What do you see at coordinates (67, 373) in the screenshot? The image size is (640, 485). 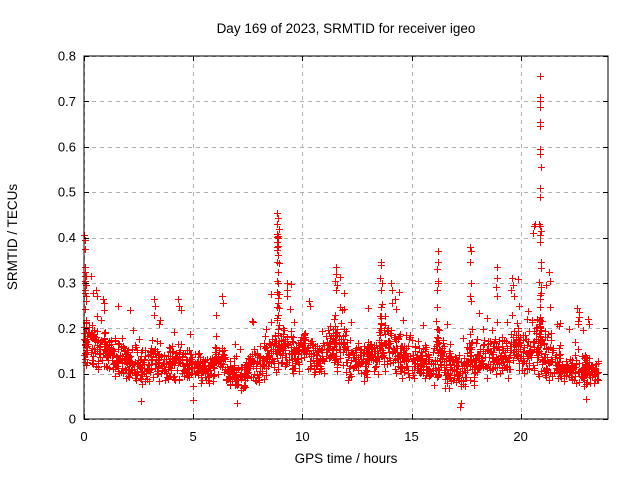 I see `y-tick-label: 0.1` at bounding box center [67, 373].